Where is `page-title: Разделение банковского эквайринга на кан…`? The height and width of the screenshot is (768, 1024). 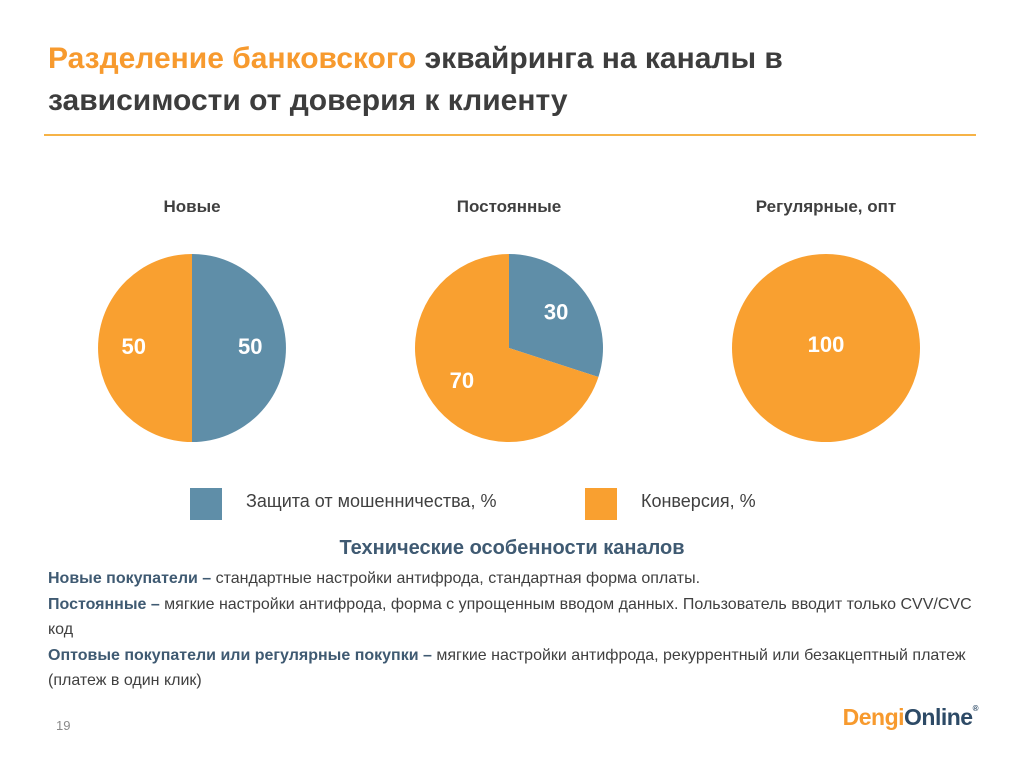
page-title: Разделение банковского эквайринга на кан… is located at coordinates (508, 80).